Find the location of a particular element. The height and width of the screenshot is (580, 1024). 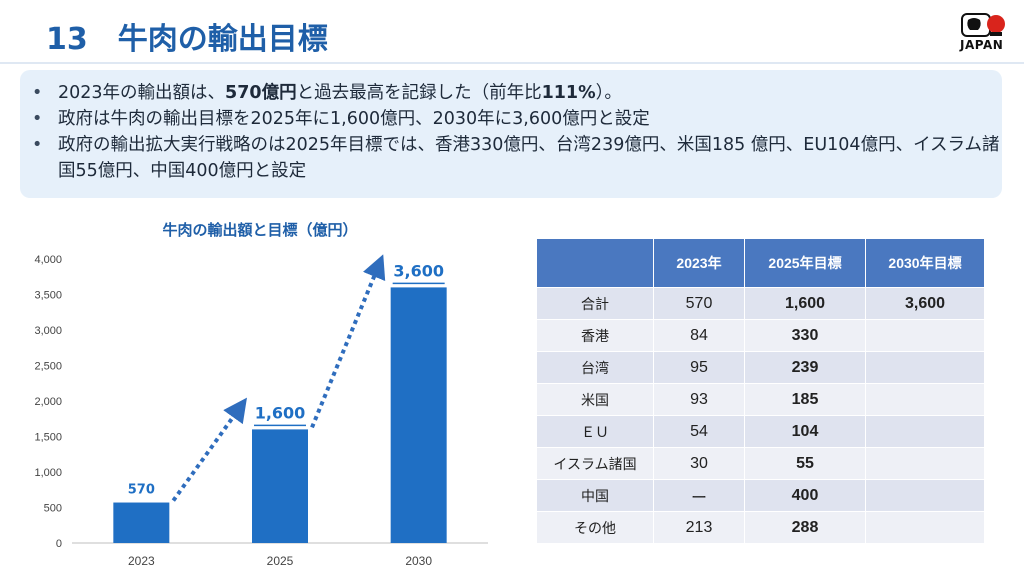

bullet-item: 2023年の輸出額は、570億円と過去最高を記録した（前年比111%）。 is located at coordinates (517, 93).